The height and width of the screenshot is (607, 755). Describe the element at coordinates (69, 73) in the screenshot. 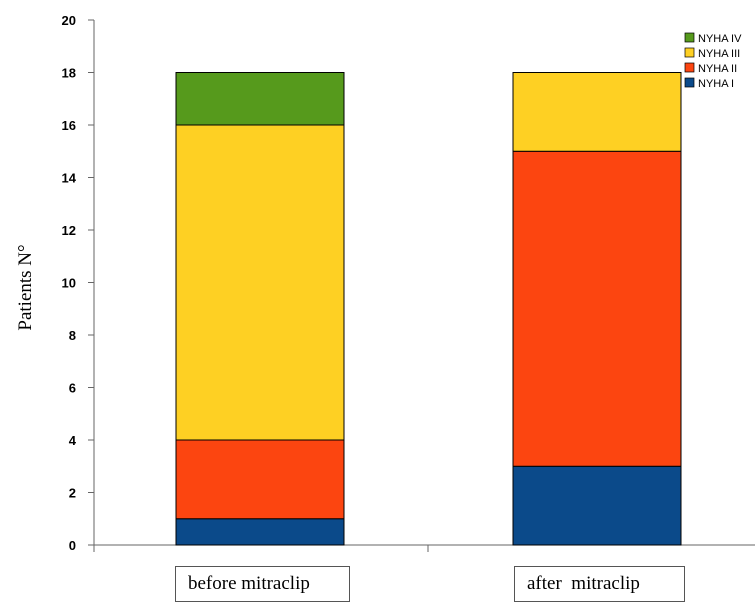

I see `y-tick-label: 18` at that location.